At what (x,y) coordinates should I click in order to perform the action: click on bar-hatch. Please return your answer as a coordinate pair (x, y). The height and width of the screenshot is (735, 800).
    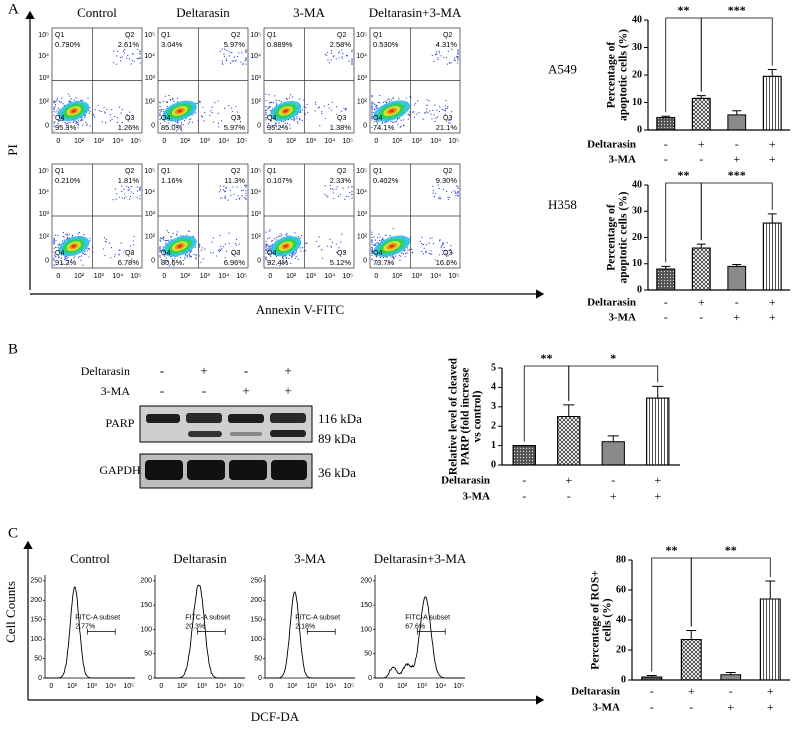
    Looking at the image, I should click on (666, 124).